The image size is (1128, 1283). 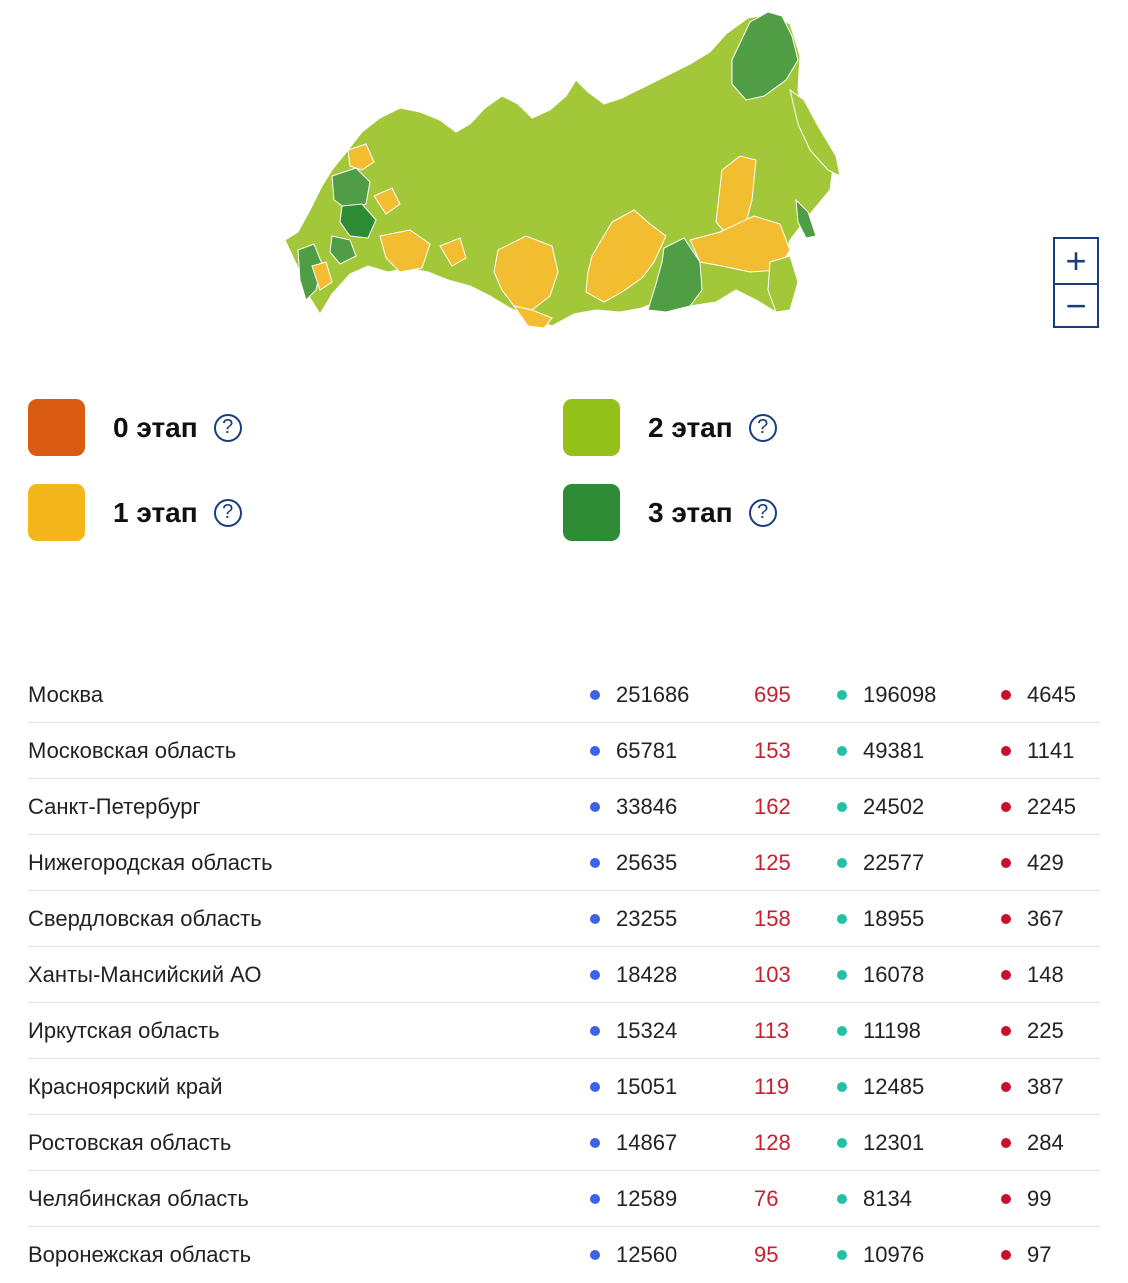 I want to click on map-region-zabaykalsky, so click(x=675, y=275).